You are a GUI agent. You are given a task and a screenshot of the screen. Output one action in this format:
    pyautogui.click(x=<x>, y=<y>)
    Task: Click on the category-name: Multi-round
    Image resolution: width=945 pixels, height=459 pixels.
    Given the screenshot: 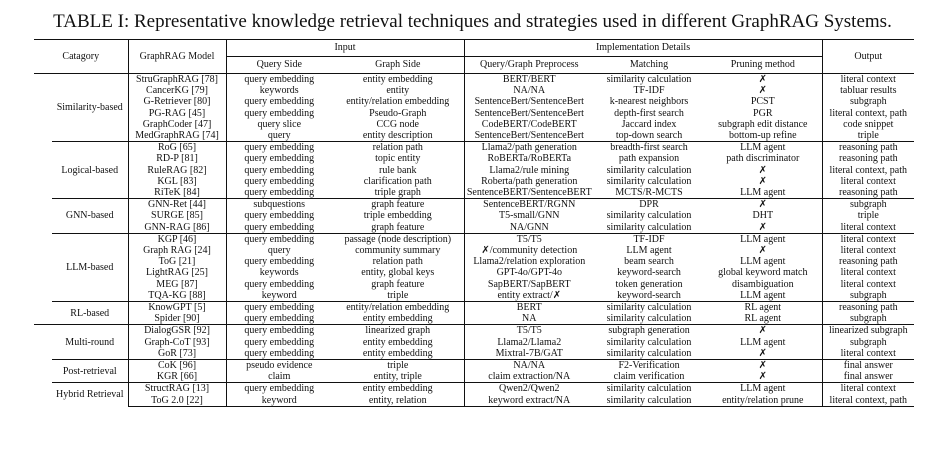 What is the action you would take?
    pyautogui.click(x=90, y=342)
    